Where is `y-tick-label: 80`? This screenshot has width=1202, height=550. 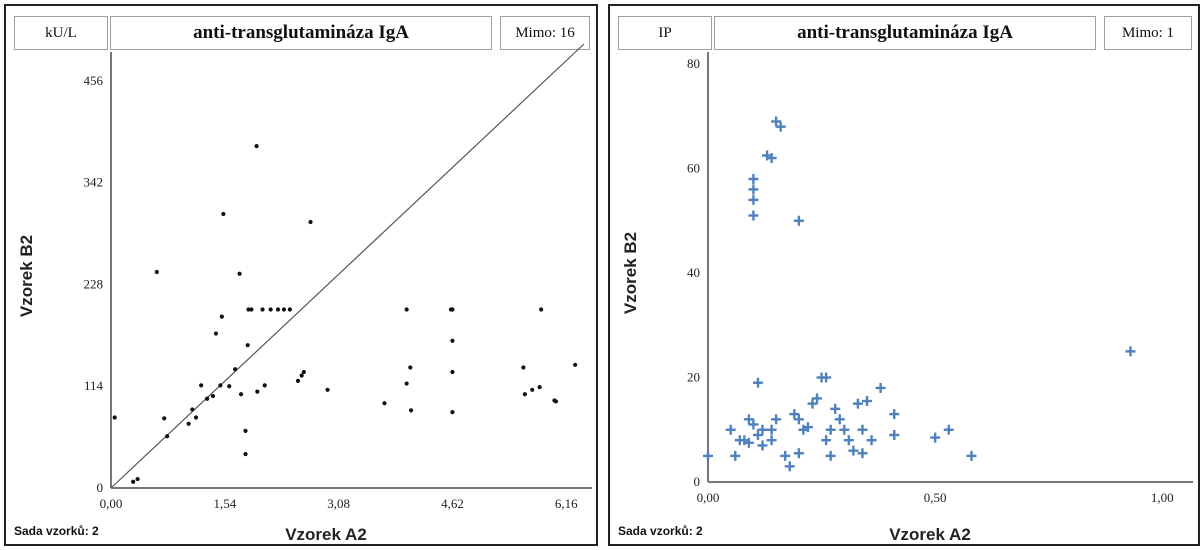 y-tick-label: 80 is located at coordinates (693, 63).